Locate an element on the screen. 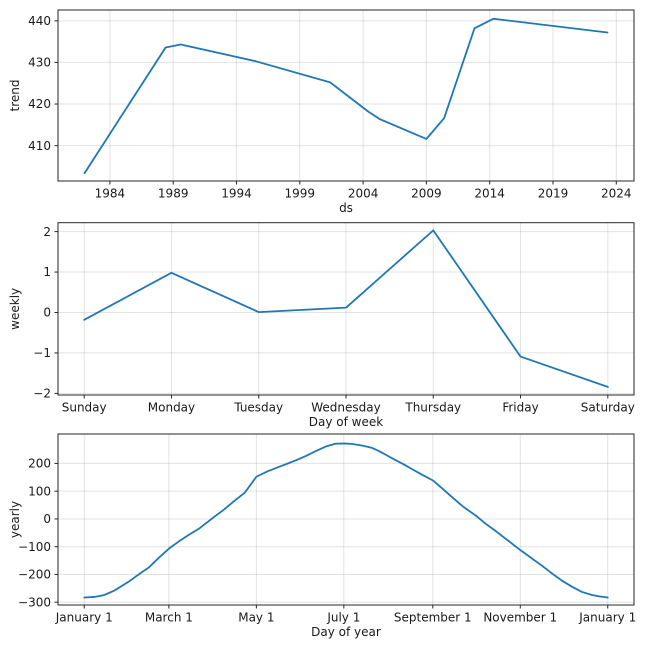 This screenshot has height=648, width=648. x-tick-label: Sunday is located at coordinates (84, 408).